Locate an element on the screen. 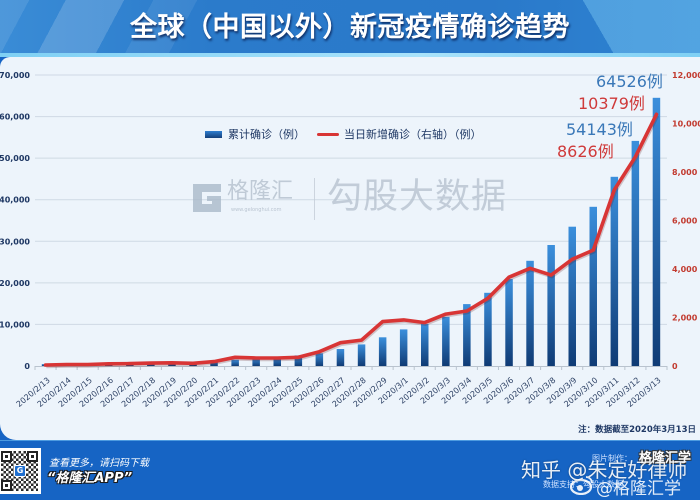  right-axis-tick-label: 2,000 is located at coordinates (685, 318).